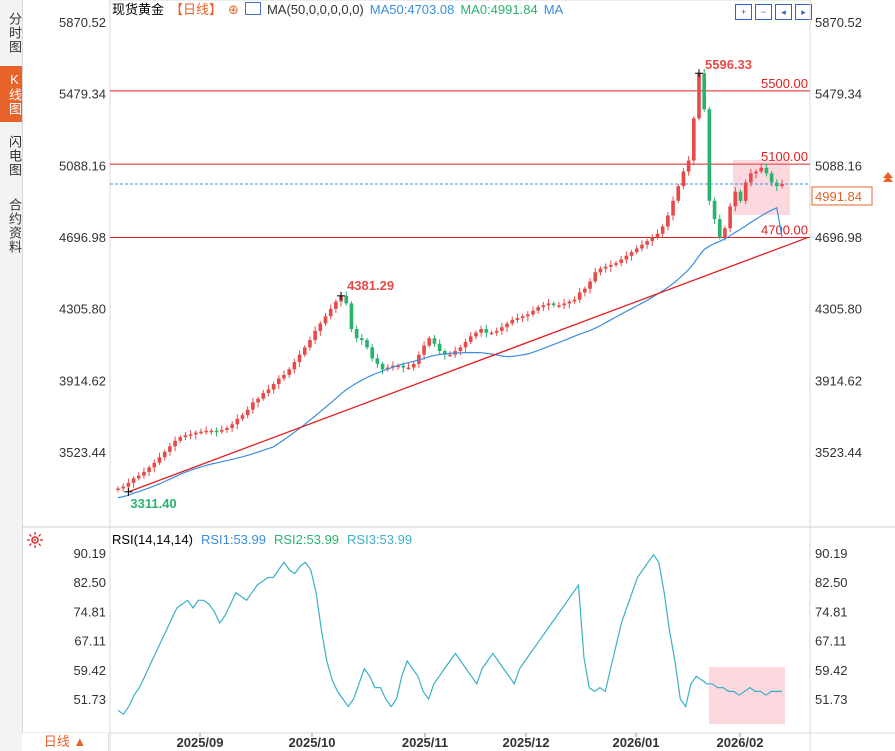 The image size is (895, 751). Describe the element at coordinates (315, 9) in the screenshot. I see `ma-indicator-label: MA(50,0,0,0,0,0)` at that location.